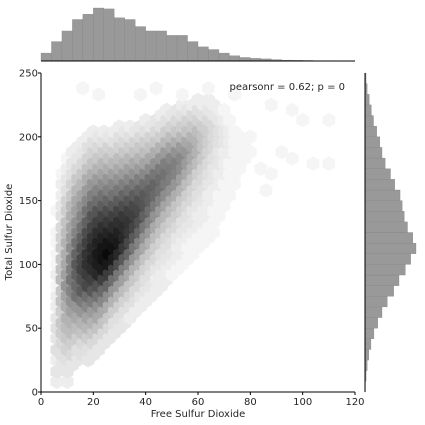 The height and width of the screenshot is (425, 425). What do you see at coordinates (28, 137) in the screenshot?
I see `y-tick-label: 200` at bounding box center [28, 137].